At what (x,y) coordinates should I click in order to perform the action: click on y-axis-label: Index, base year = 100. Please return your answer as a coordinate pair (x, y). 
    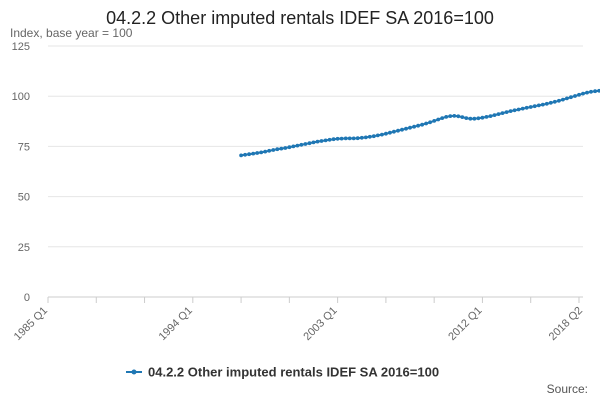
    Looking at the image, I should click on (71, 33).